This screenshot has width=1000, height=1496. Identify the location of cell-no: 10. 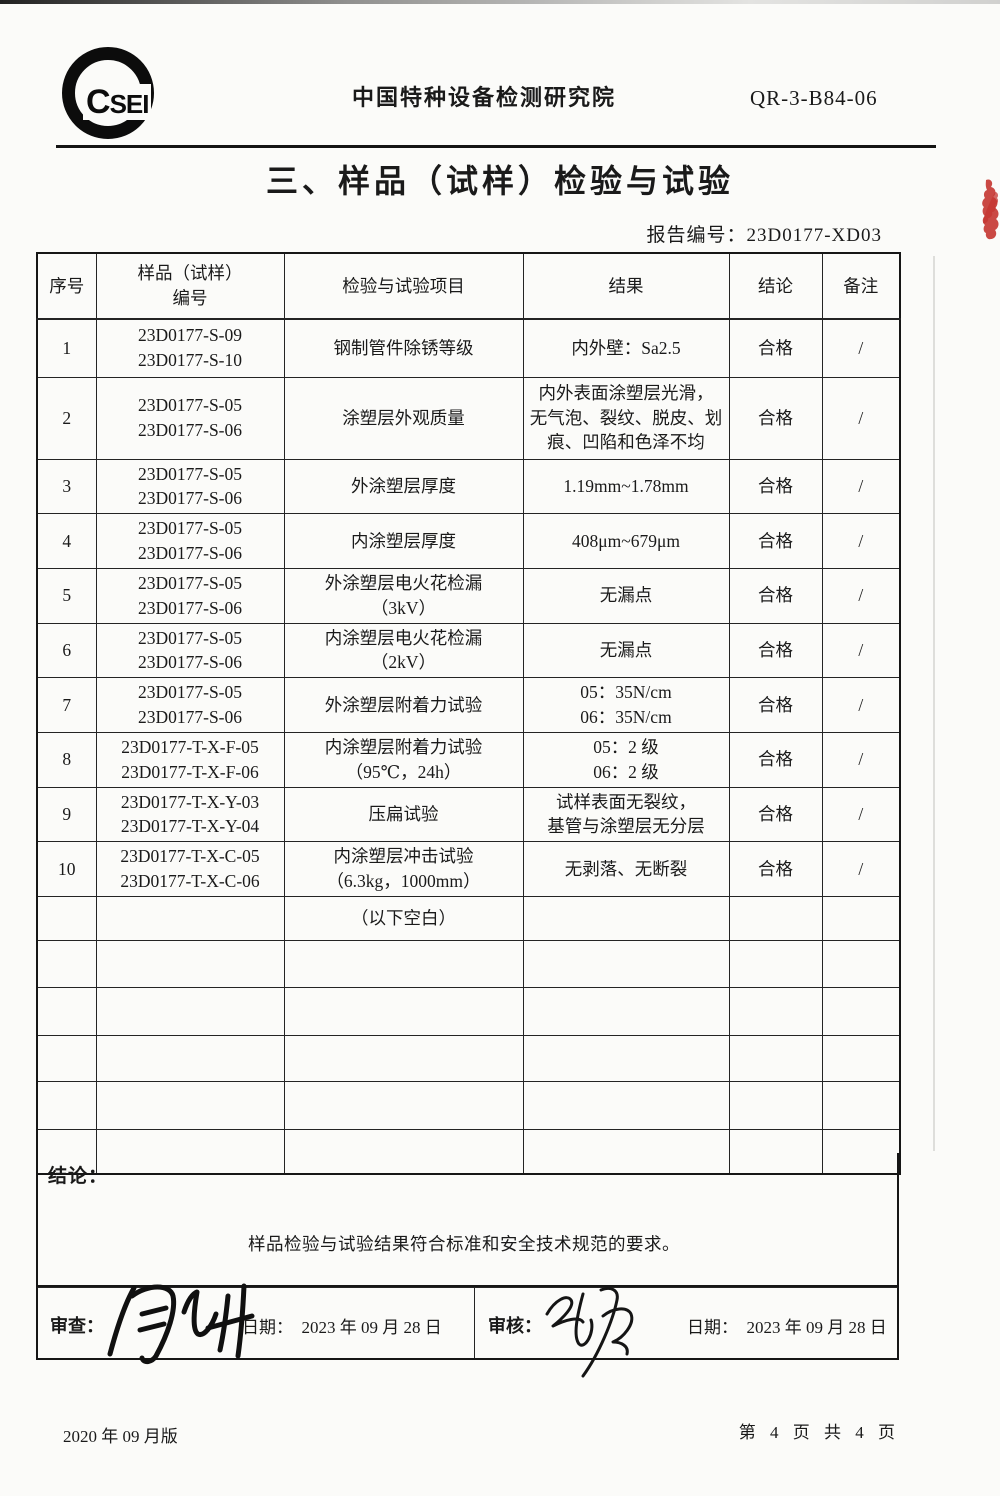
(66, 869).